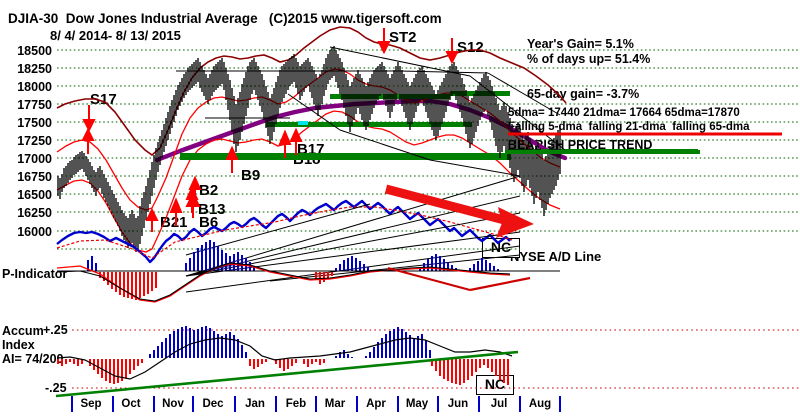 This screenshot has width=800, height=419. I want to click on x-tick-sep: Sep, so click(91, 404).